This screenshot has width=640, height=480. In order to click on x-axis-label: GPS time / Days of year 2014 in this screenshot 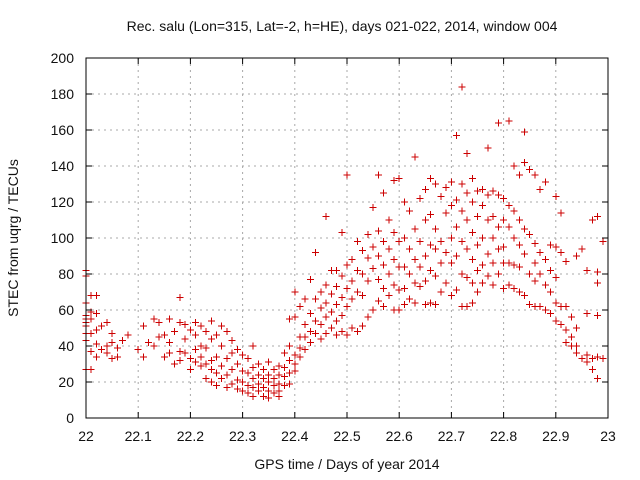, I will do `click(346, 464)`.